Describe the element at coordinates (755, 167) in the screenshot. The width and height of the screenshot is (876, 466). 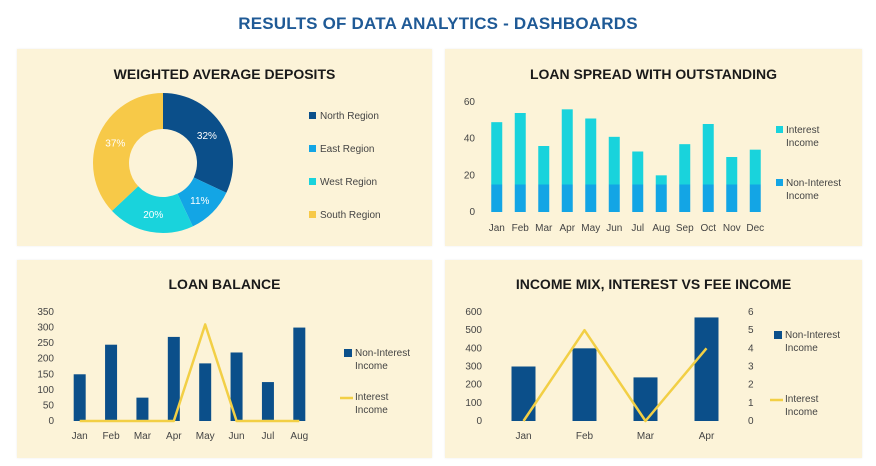
I see `bar-interest-income-dec` at that location.